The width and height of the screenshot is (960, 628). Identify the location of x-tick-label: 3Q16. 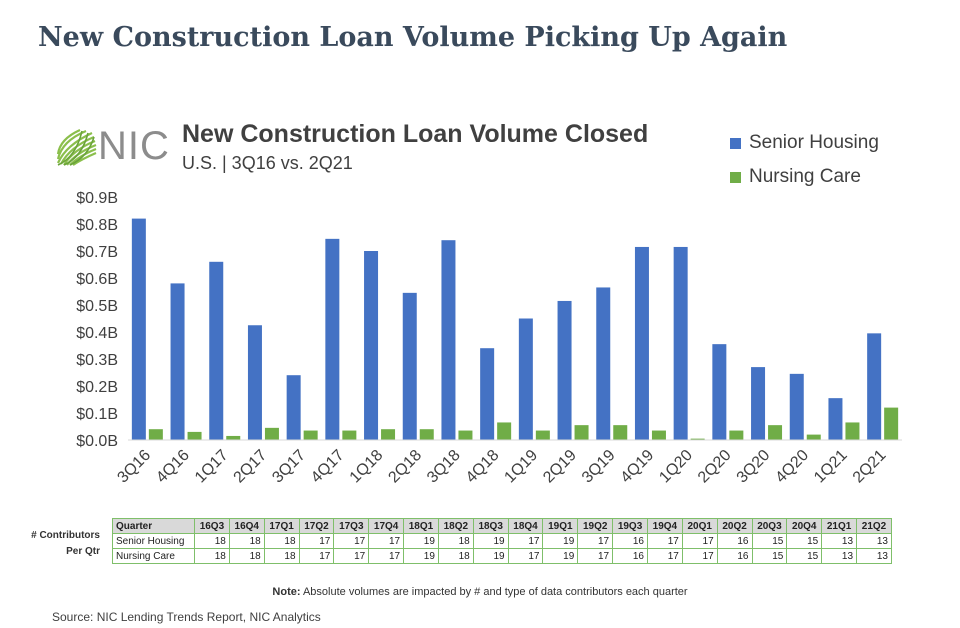
(134, 467).